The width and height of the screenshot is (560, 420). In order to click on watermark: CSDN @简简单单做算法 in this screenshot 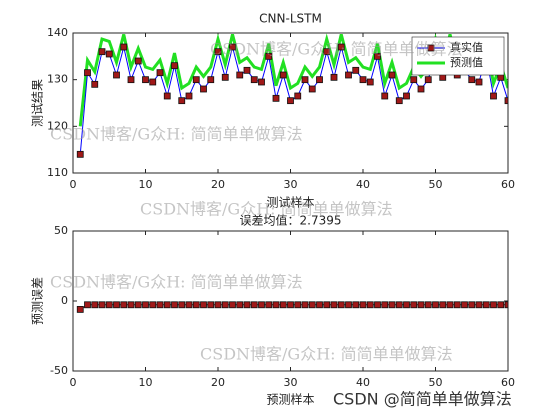, I will do `click(422, 399)`.